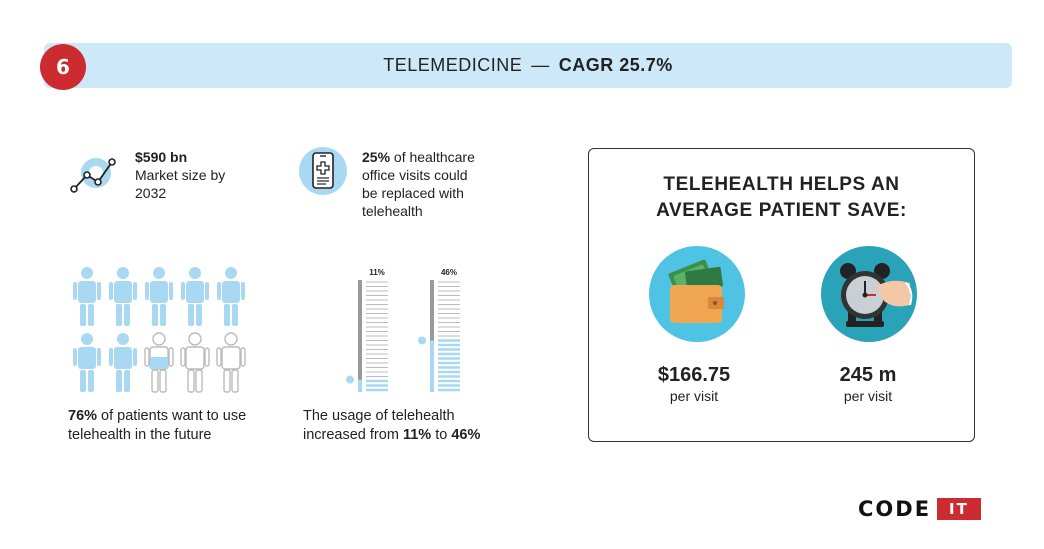  What do you see at coordinates (868, 375) in the screenshot?
I see `savings-amount-time: 245 m` at bounding box center [868, 375].